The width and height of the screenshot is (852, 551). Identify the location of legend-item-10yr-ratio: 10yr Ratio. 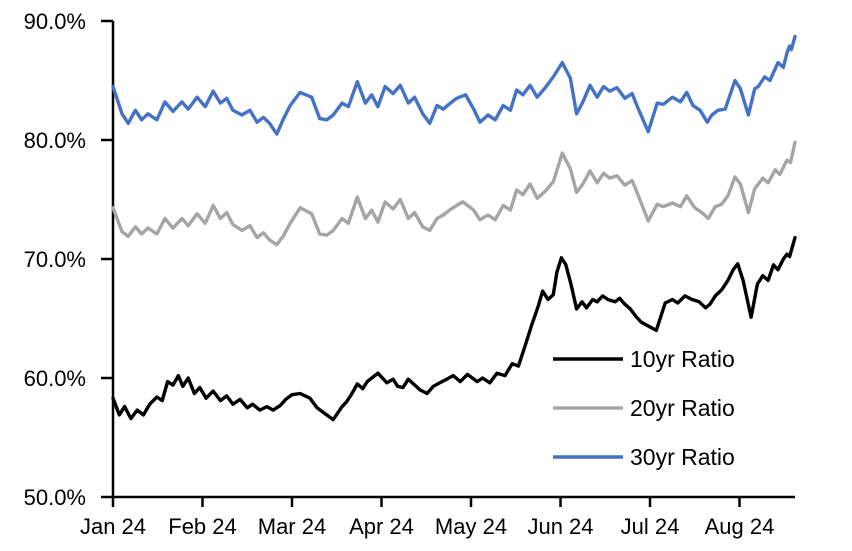
(644, 359).